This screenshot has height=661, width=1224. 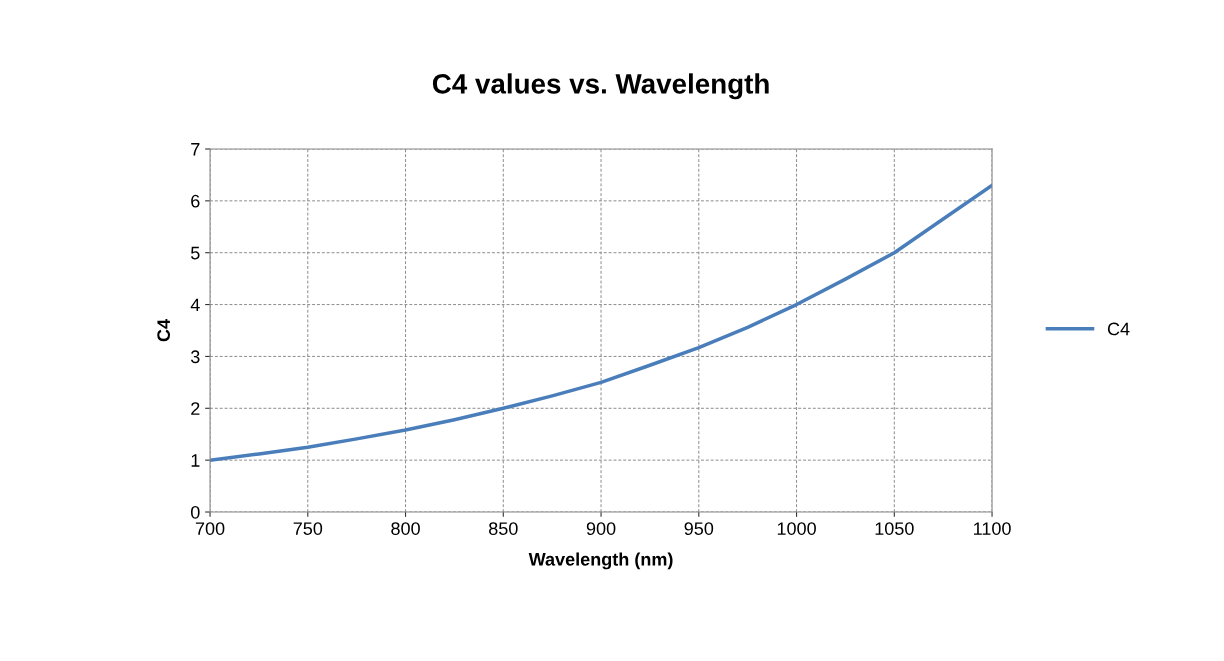 What do you see at coordinates (195, 305) in the screenshot?
I see `y-tick-label: 4` at bounding box center [195, 305].